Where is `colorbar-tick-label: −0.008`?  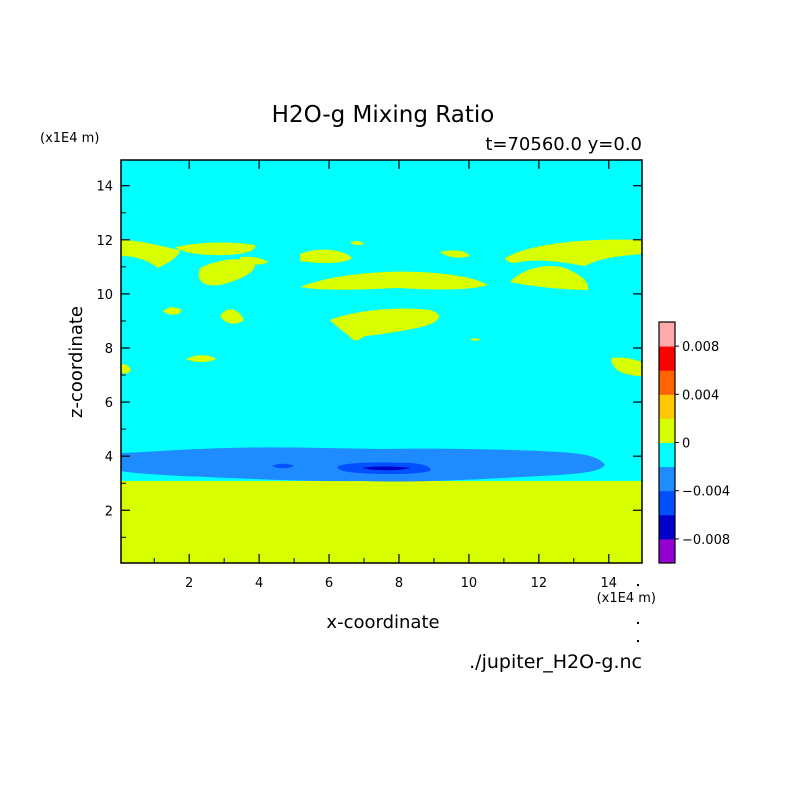 colorbar-tick-label: −0.008 is located at coordinates (706, 540).